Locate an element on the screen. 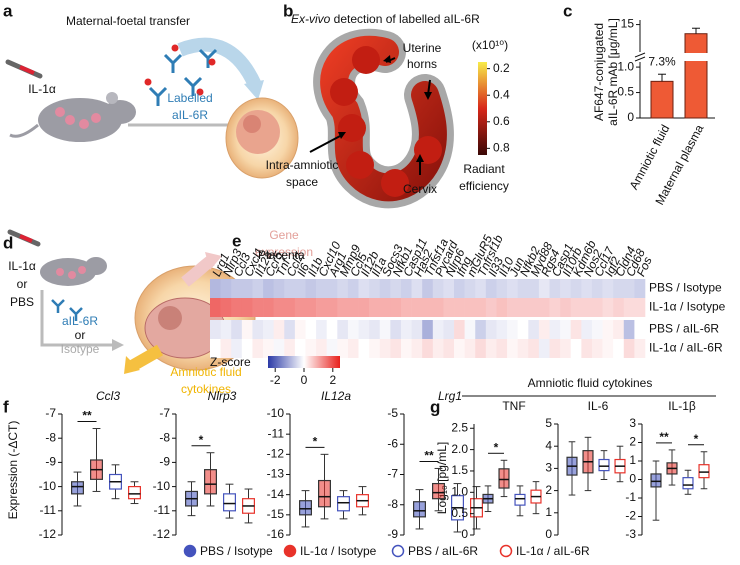  y-tick-label: 5 is located at coordinates (548, 423).